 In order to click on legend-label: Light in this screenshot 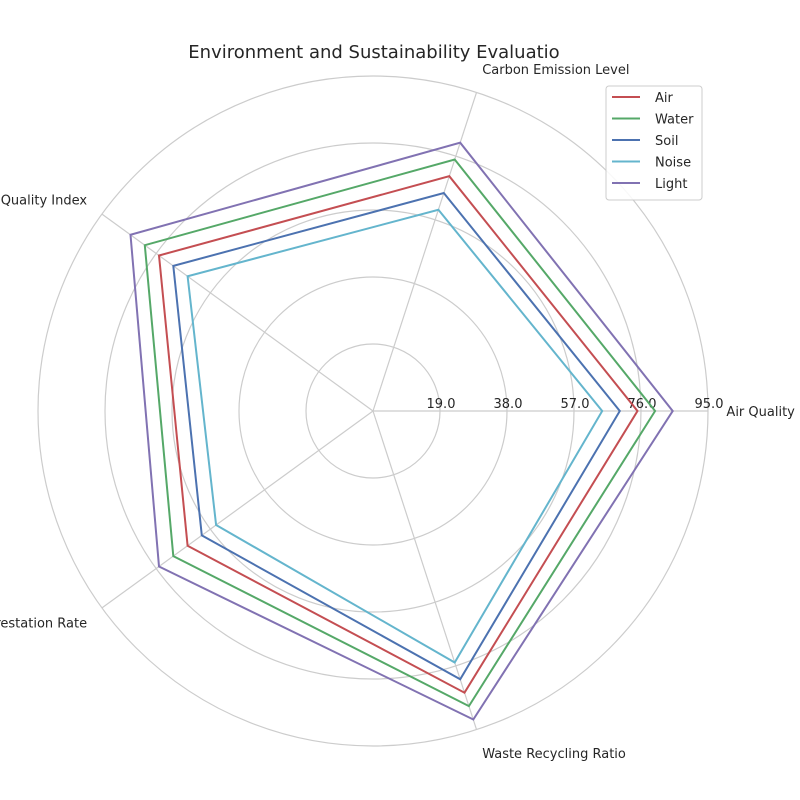, I will do `click(671, 184)`.